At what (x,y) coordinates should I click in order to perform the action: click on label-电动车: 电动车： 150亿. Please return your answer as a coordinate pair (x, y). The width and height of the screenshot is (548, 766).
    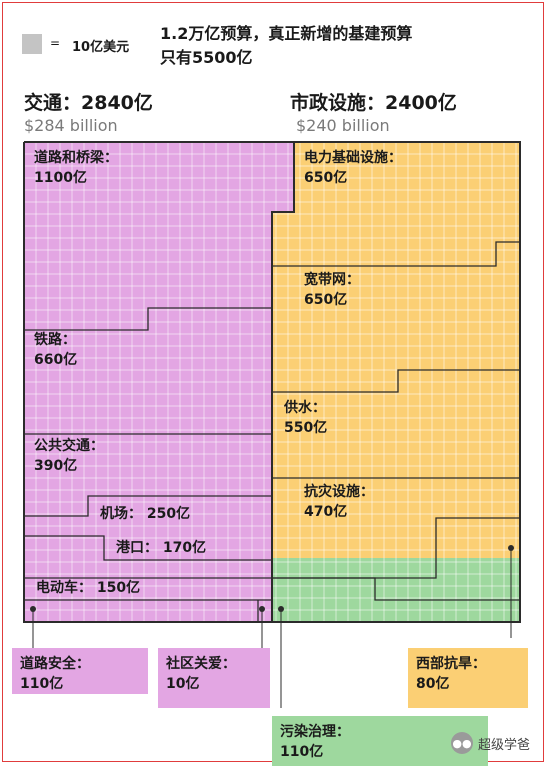
    Looking at the image, I should click on (88, 588).